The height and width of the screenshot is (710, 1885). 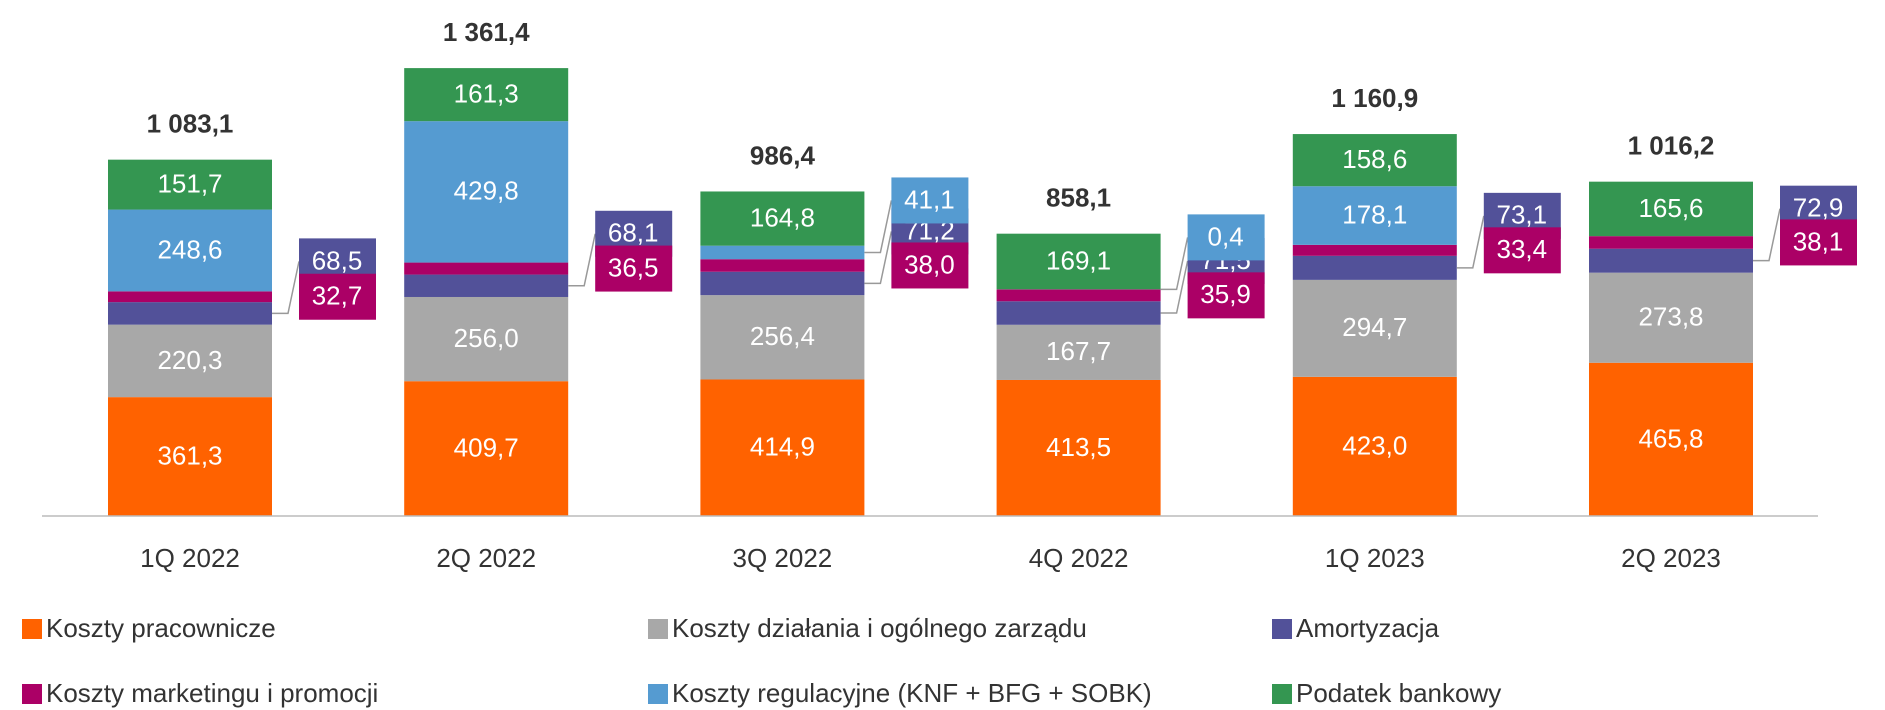 What do you see at coordinates (1671, 146) in the screenshot?
I see `total-label: 1 016,2` at bounding box center [1671, 146].